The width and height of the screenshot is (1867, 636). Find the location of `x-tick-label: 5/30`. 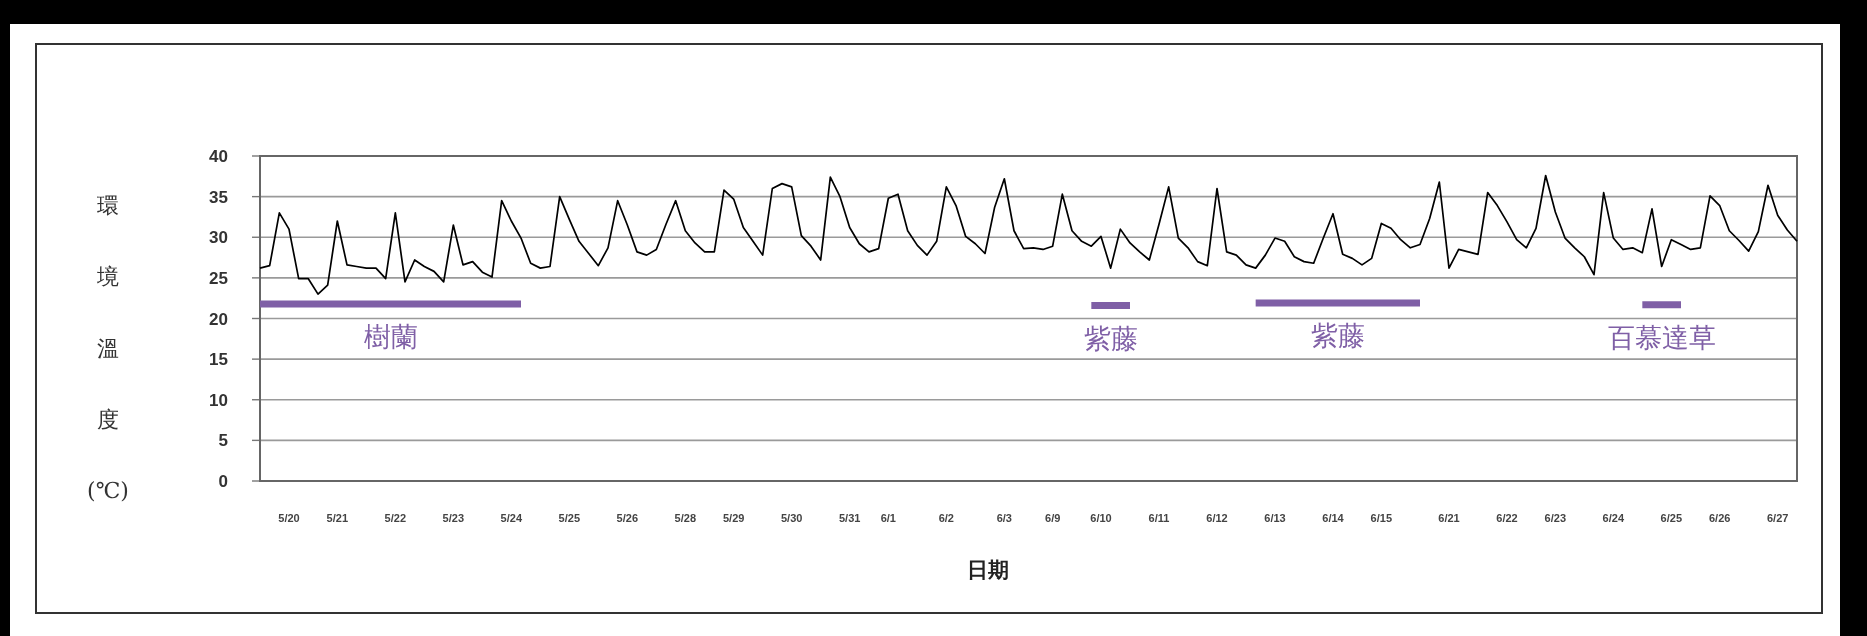

x-tick-label: 5/30 is located at coordinates (791, 518).